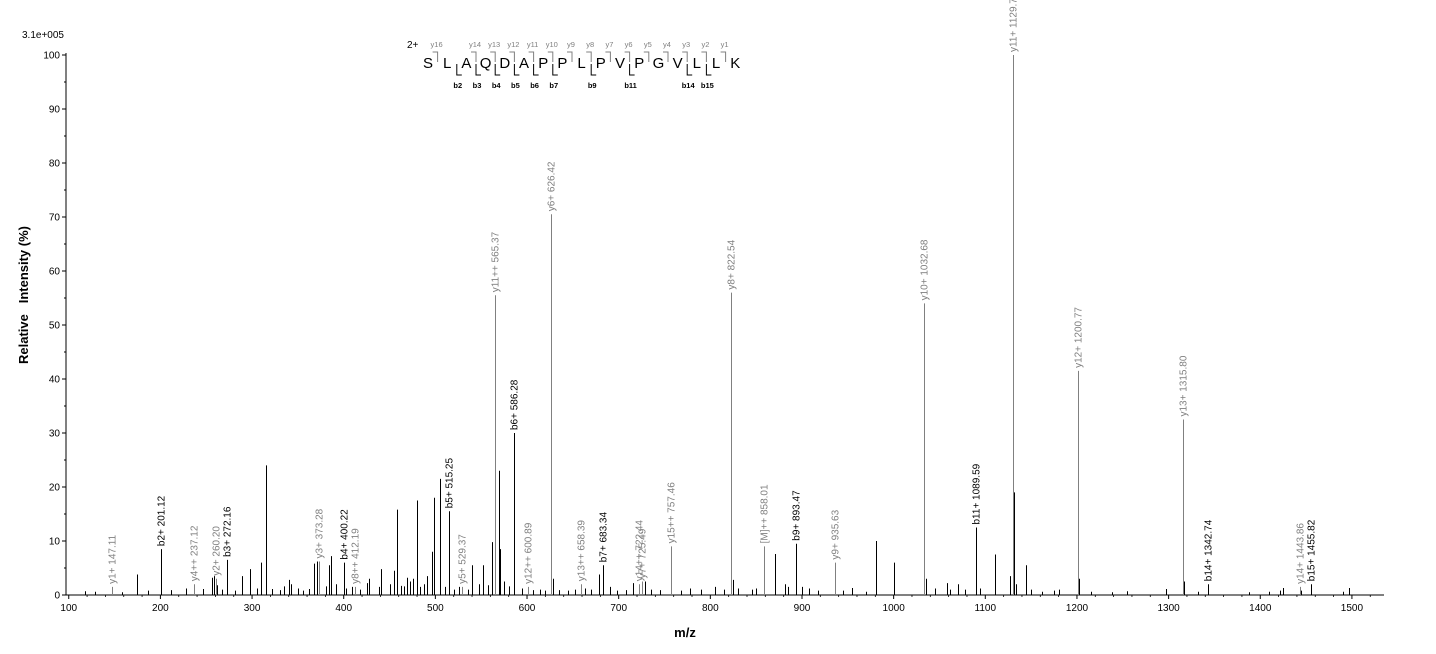 The height and width of the screenshot is (654, 1436). Describe the element at coordinates (1312, 550) in the screenshot. I see `peak-label: b15+ 1455.82` at that location.